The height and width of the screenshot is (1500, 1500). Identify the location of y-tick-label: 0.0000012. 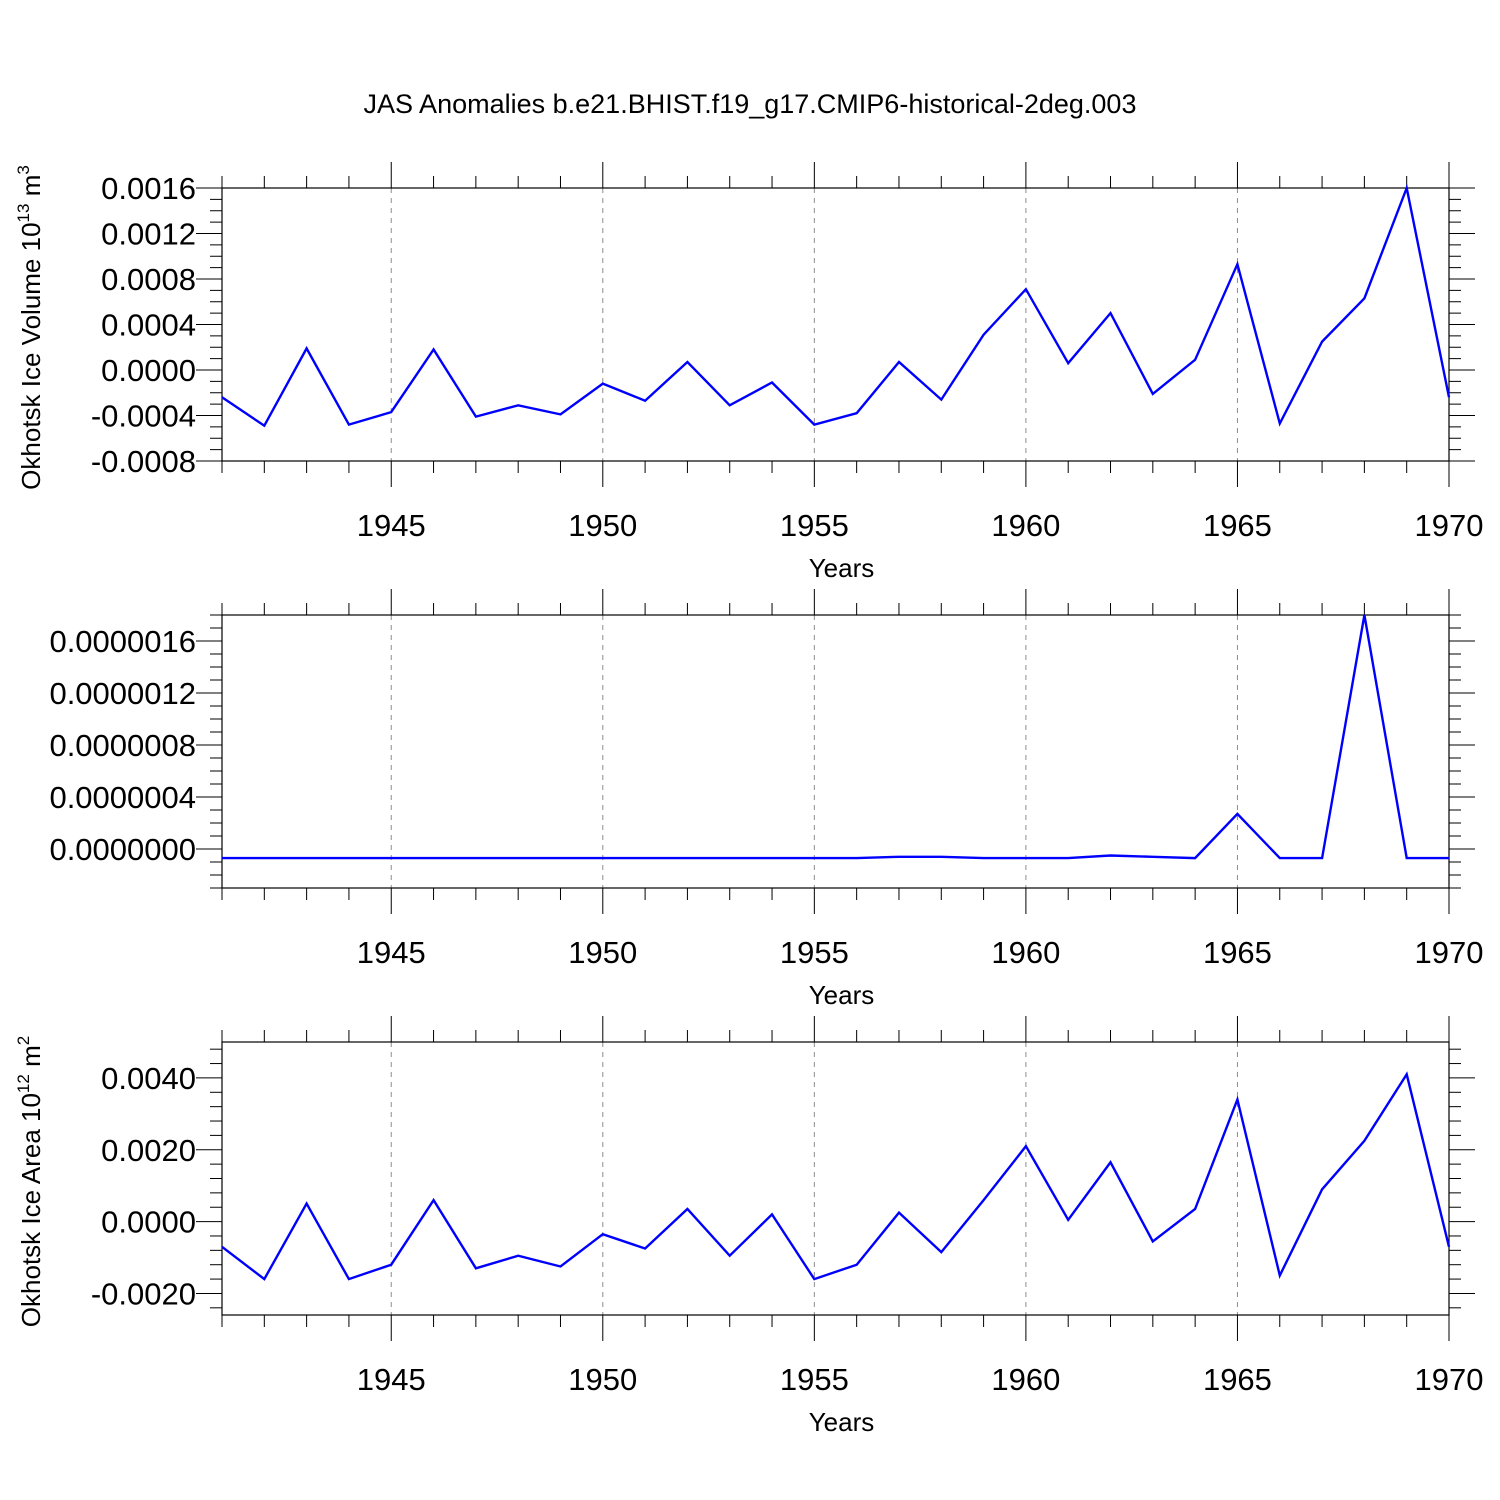
(122, 693).